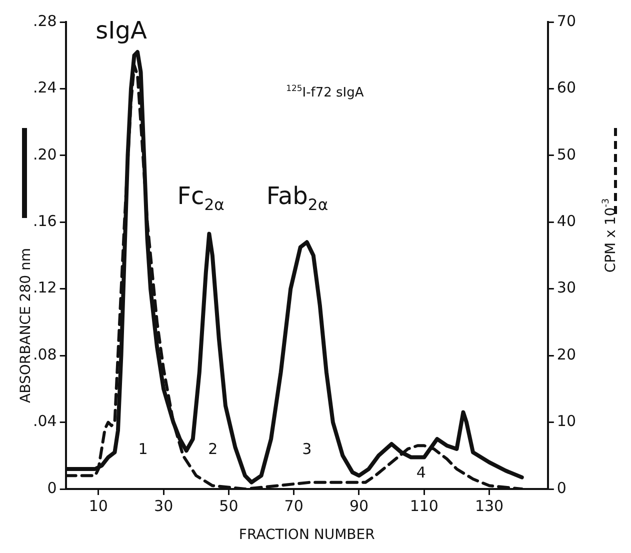 Image resolution: width=631 pixels, height=553 pixels. Describe the element at coordinates (566, 287) in the screenshot. I see `y2-tick-label: 30` at that location.